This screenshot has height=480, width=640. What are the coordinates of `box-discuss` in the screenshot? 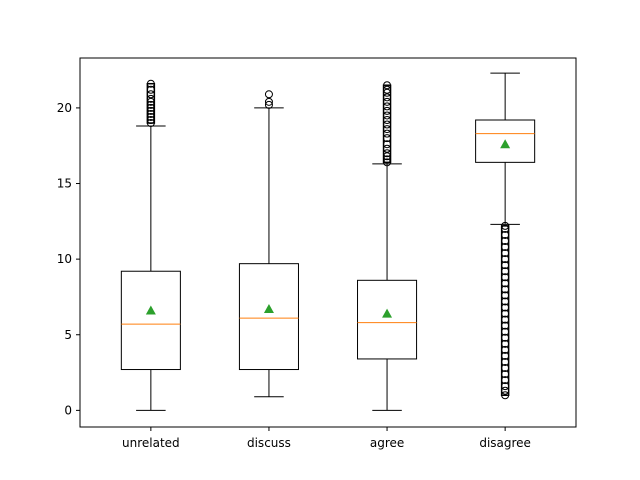 It's located at (268, 317).